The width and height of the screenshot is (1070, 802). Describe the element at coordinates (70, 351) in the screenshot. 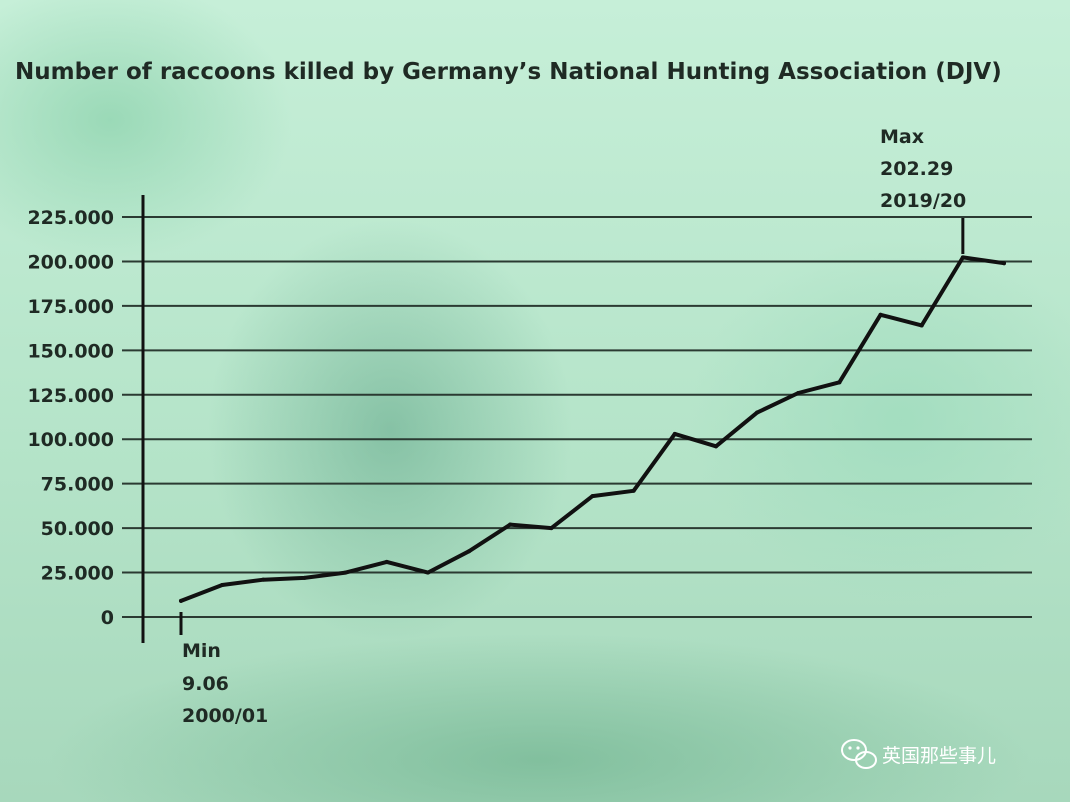

I see `y-tick-label: 150.000` at that location.